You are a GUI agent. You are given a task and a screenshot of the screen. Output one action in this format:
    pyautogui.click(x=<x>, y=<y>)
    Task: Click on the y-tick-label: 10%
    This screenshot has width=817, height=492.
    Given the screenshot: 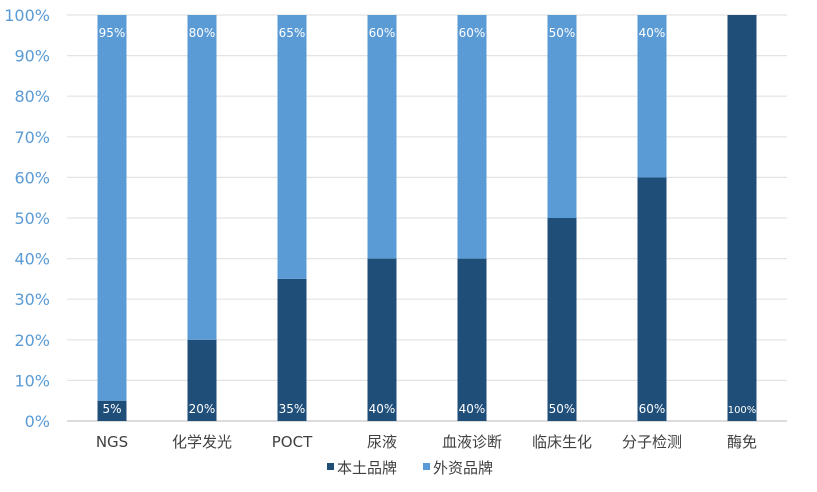 What is the action you would take?
    pyautogui.click(x=32, y=380)
    